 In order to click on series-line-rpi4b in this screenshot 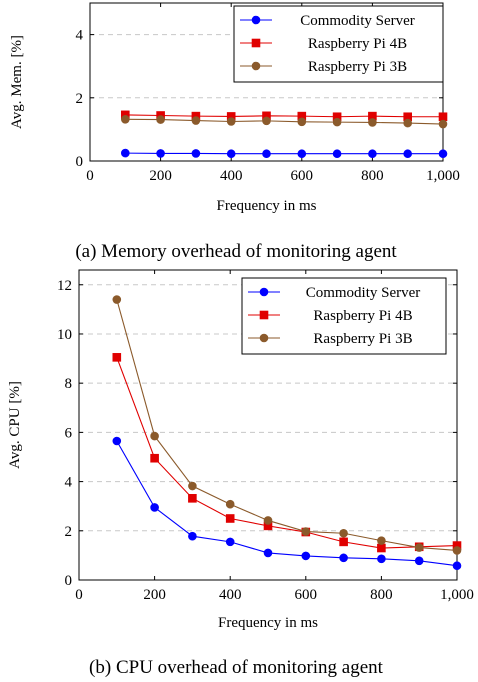, I will do `click(284, 116)`.